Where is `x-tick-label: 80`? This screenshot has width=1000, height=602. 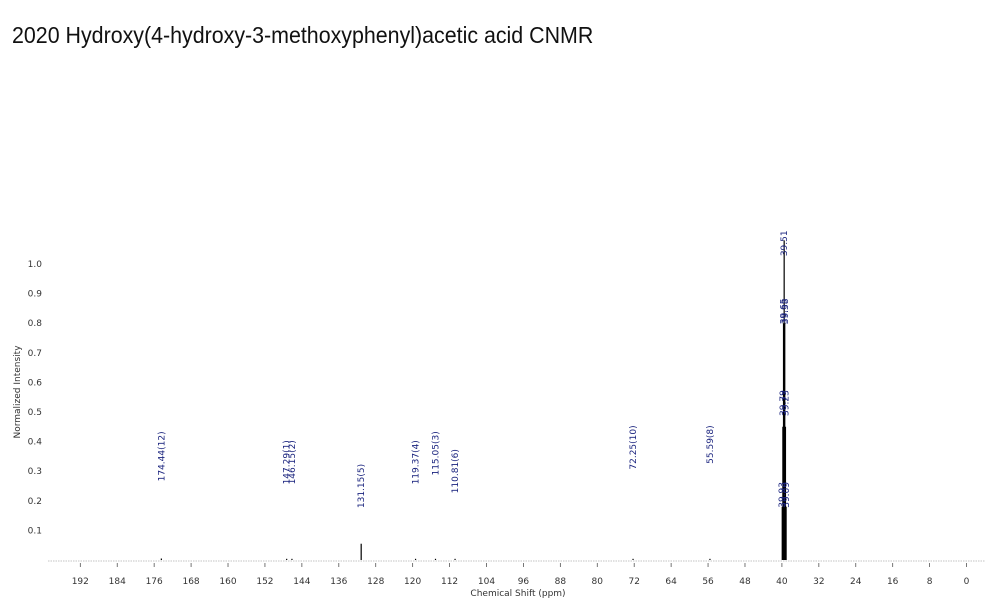 x-tick-label: 80 is located at coordinates (598, 582).